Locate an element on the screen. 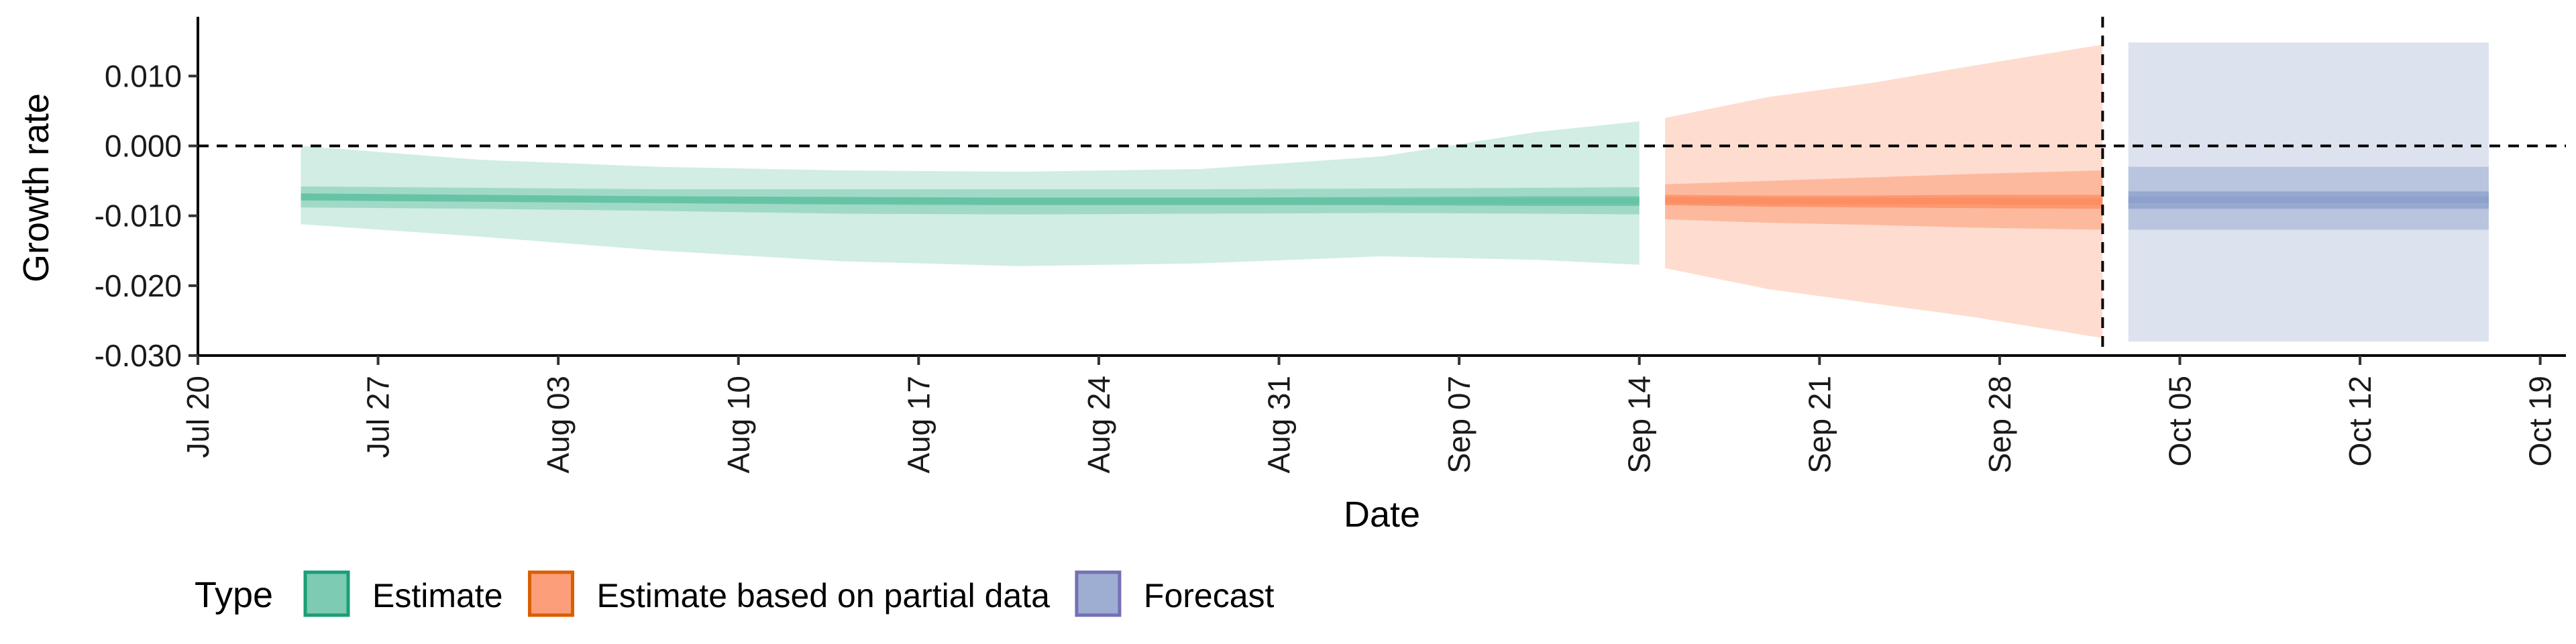 The image size is (2576, 644). x-tick-label: Sep 21 is located at coordinates (1819, 425).